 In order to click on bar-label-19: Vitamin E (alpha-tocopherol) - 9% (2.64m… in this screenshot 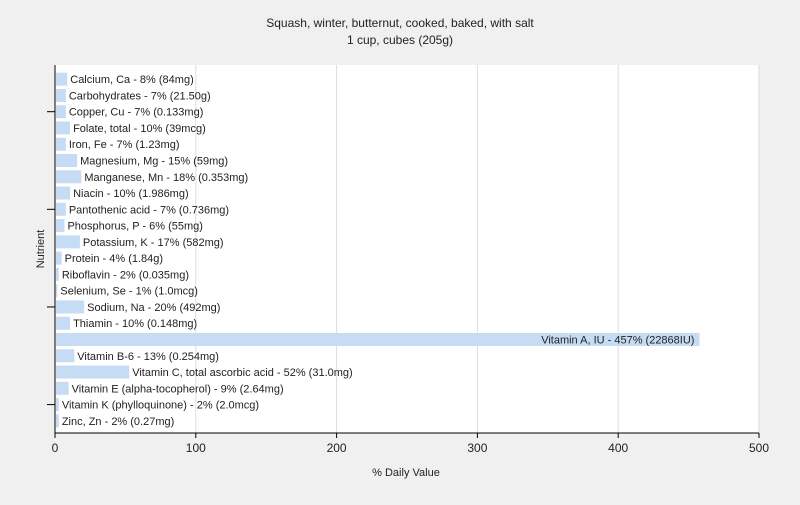, I will do `click(178, 389)`.